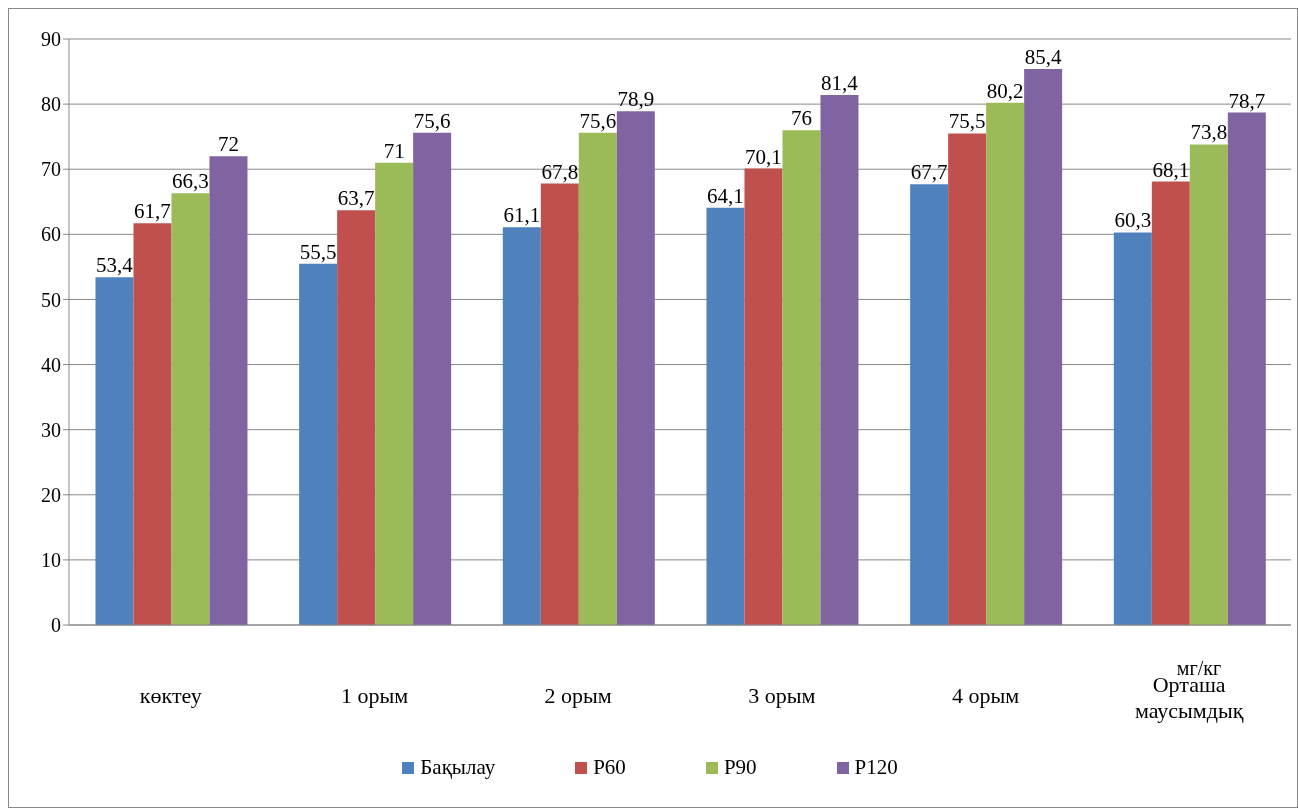 This screenshot has height=810, width=1298. Describe the element at coordinates (56, 625) in the screenshot. I see `y-tick-label: 0` at that location.